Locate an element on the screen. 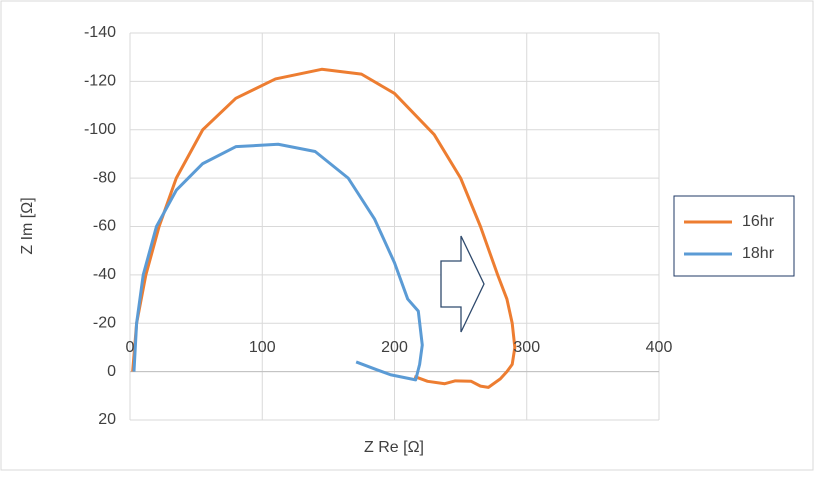 The image size is (815, 477). legend-box is located at coordinates (734, 236).